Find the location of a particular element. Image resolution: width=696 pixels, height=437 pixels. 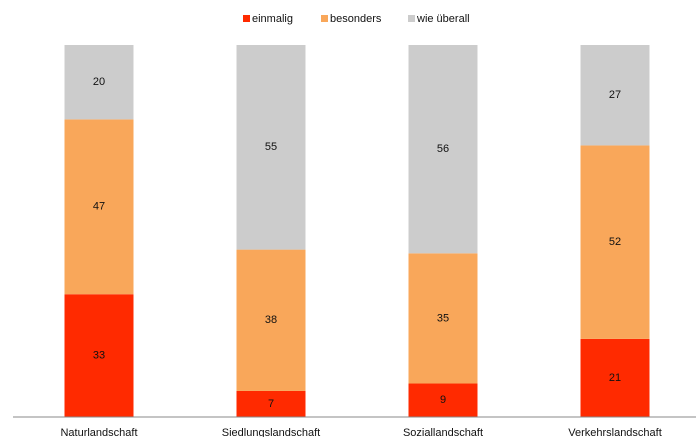

value-label: 7 is located at coordinates (271, 404).